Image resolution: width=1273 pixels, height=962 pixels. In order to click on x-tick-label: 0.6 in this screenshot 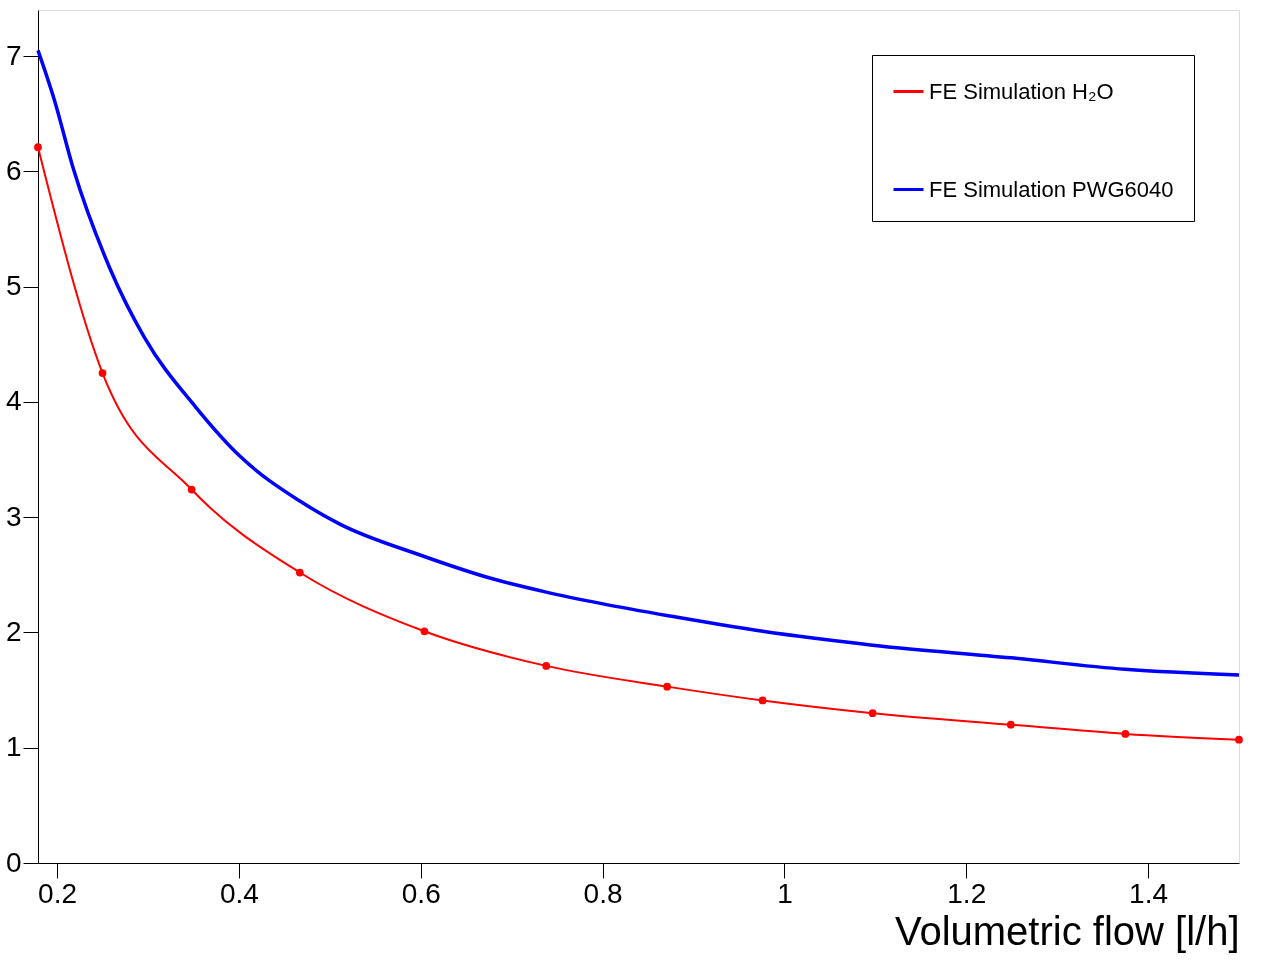, I will do `click(421, 893)`.